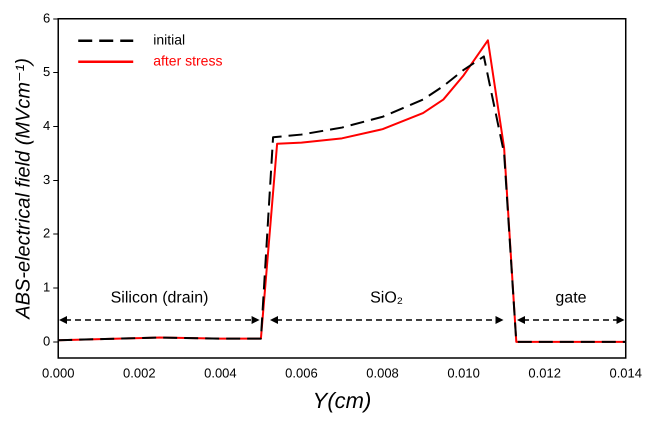 Image resolution: width=653 pixels, height=427 pixels. Describe the element at coordinates (139, 372) in the screenshot. I see `x-tick-label: 0.002` at that location.